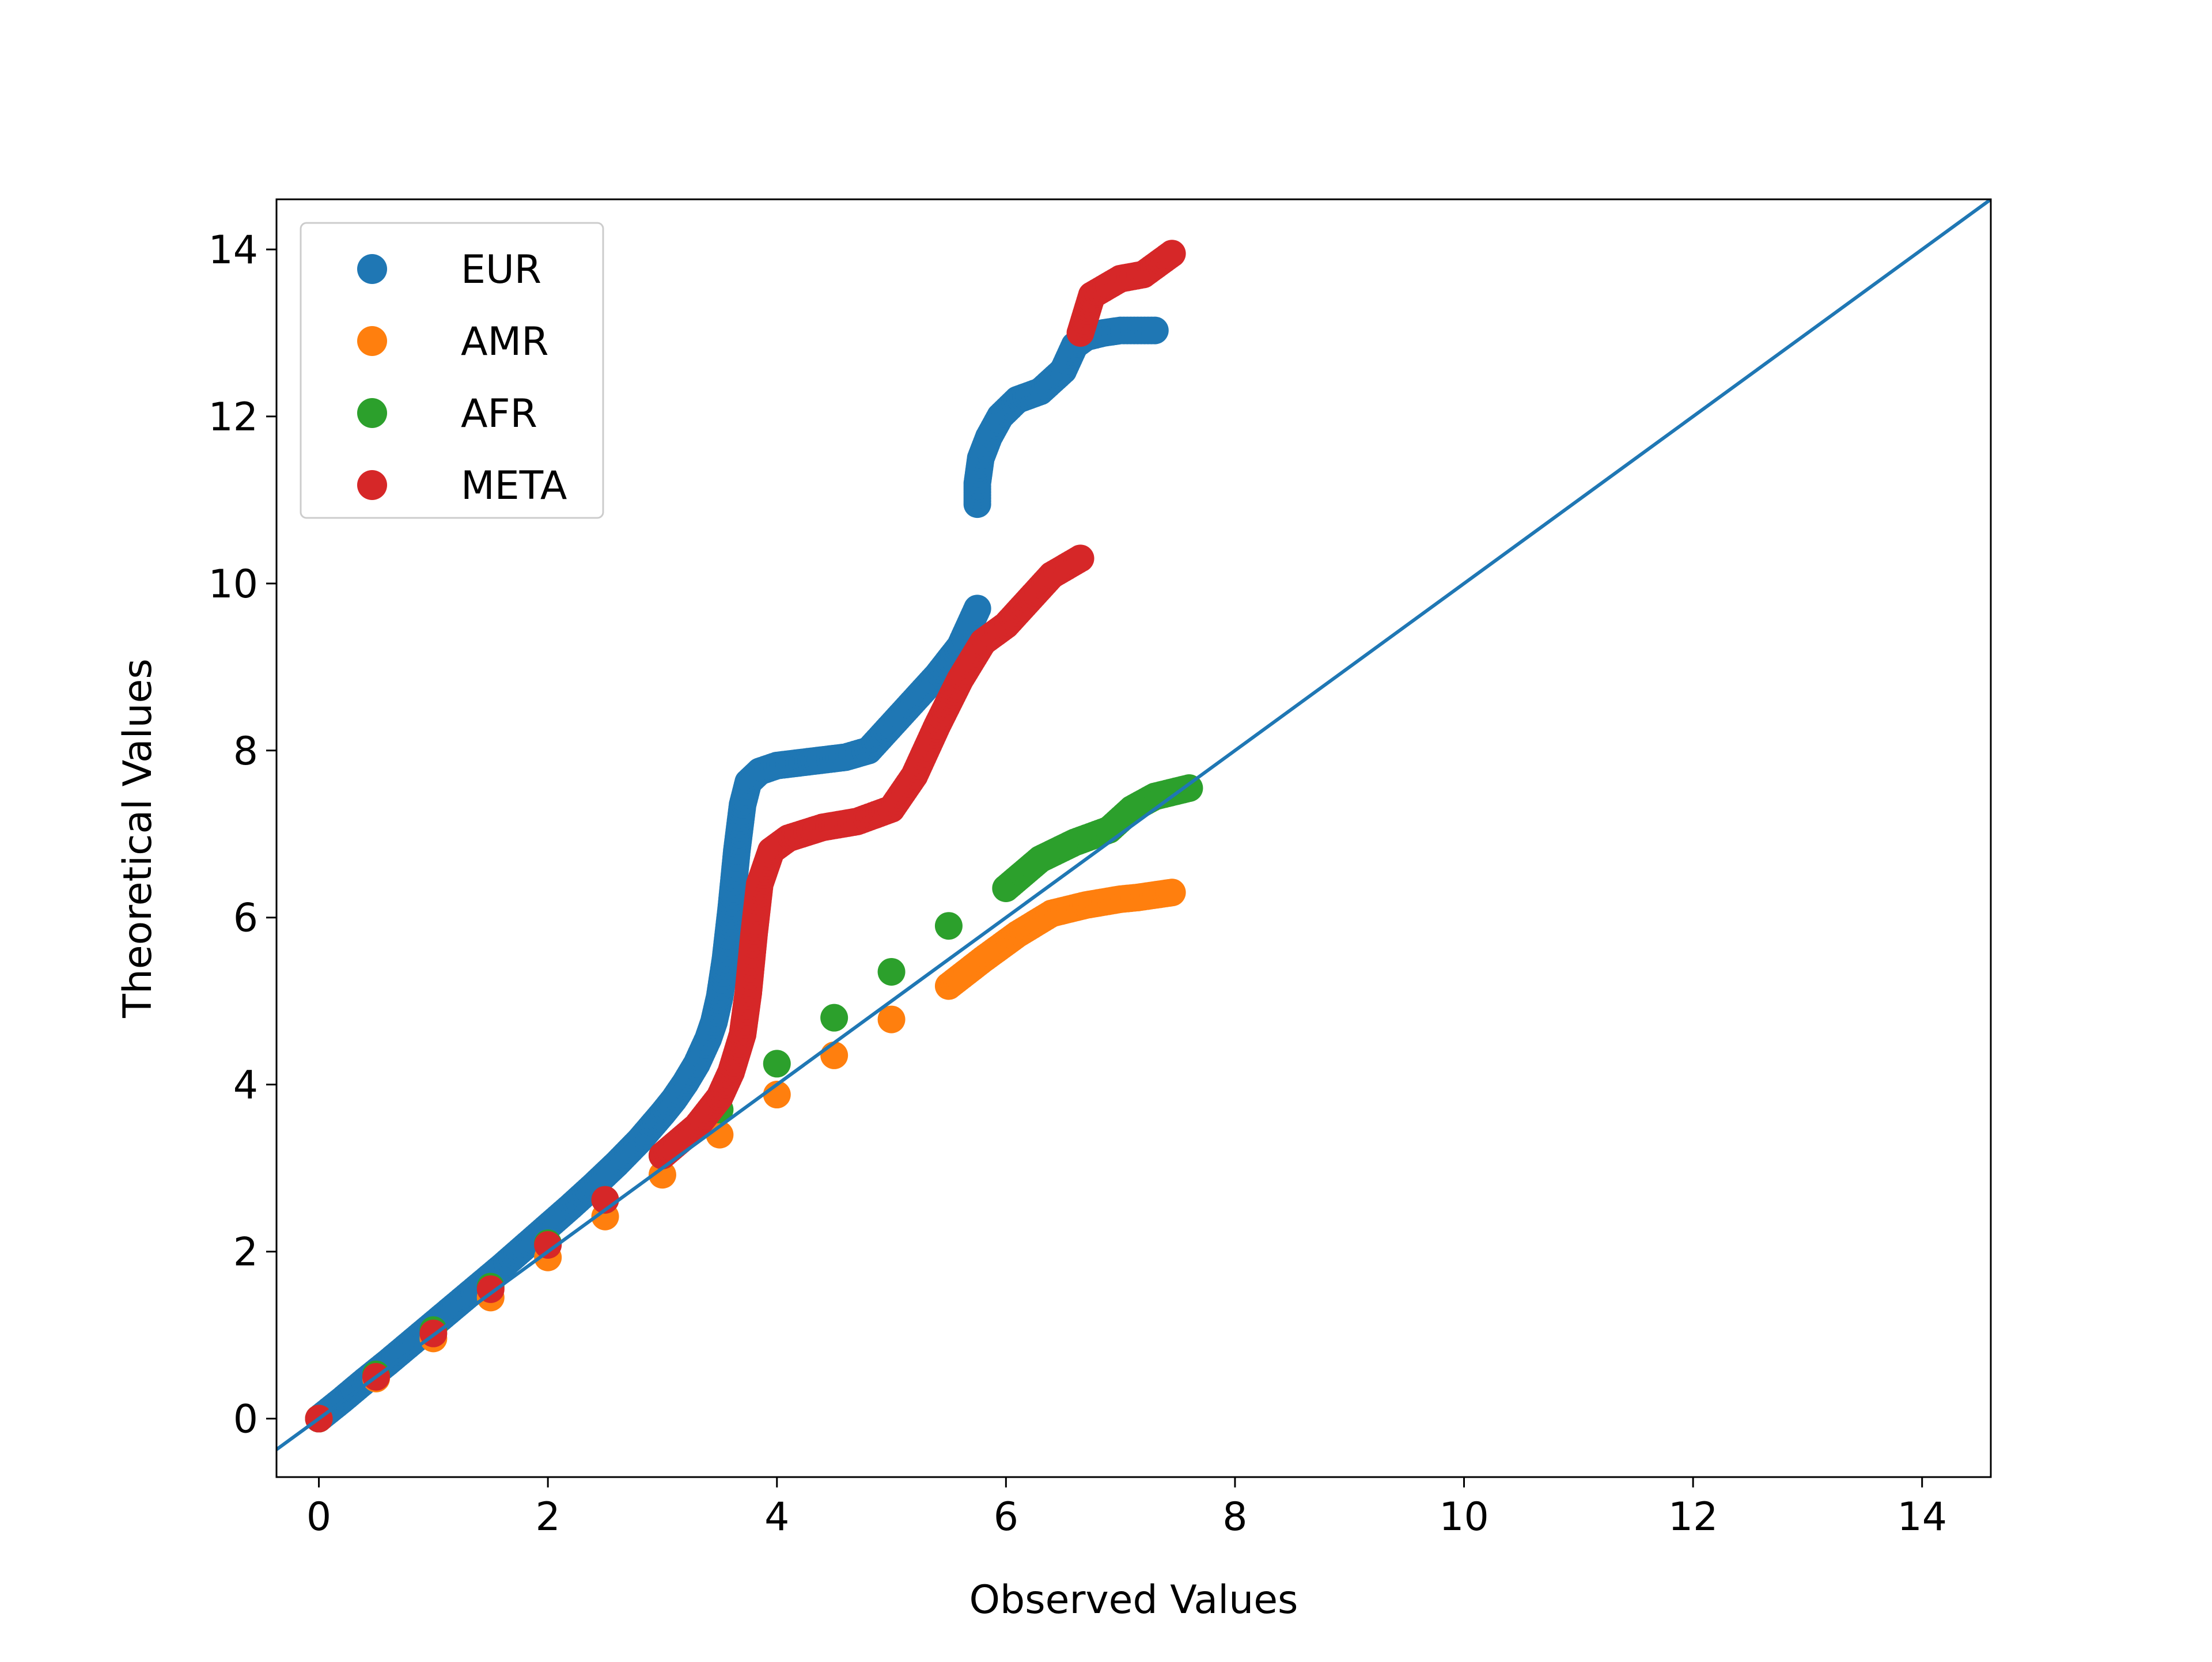 This screenshot has width=2212, height=1662. I want to click on y-tick-label: 0, so click(245, 1420).